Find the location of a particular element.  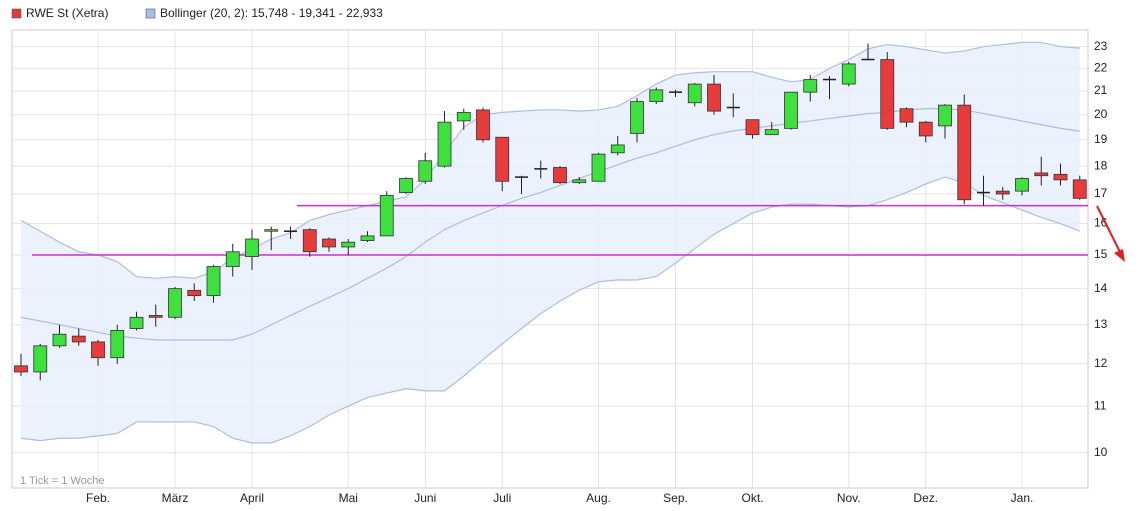

y-tick-label: 23 is located at coordinates (1101, 46).